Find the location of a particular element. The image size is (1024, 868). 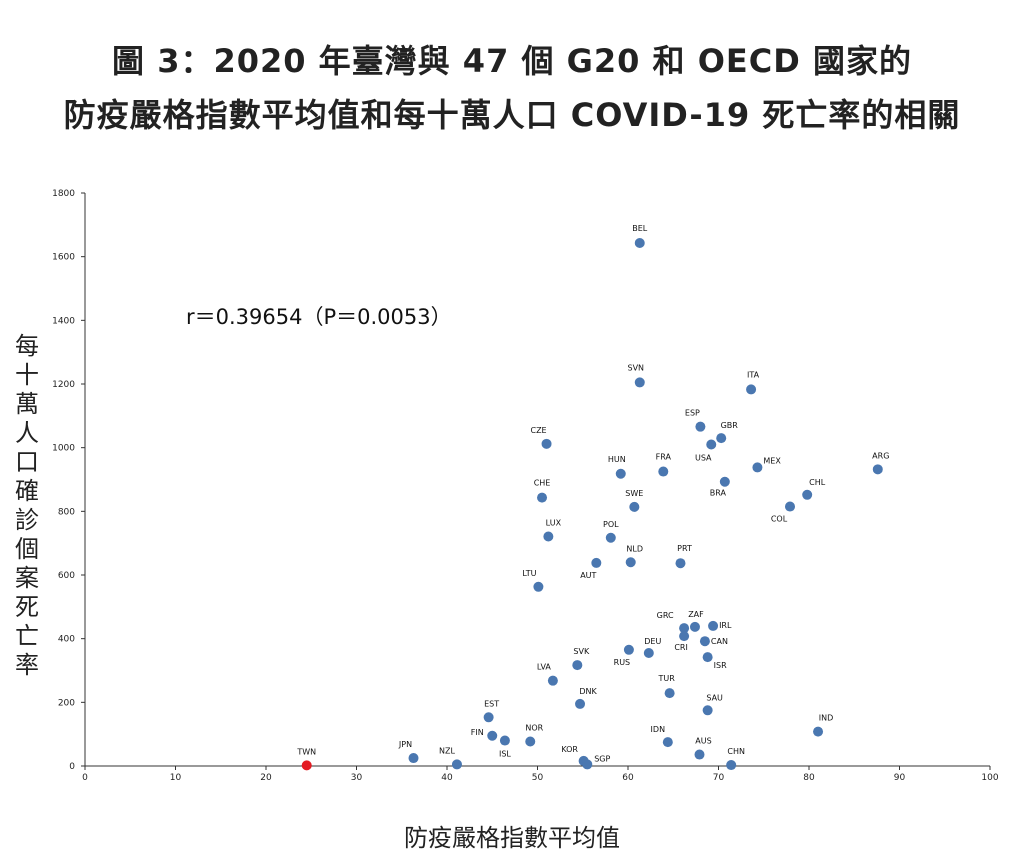

data-point-est is located at coordinates (488, 717).